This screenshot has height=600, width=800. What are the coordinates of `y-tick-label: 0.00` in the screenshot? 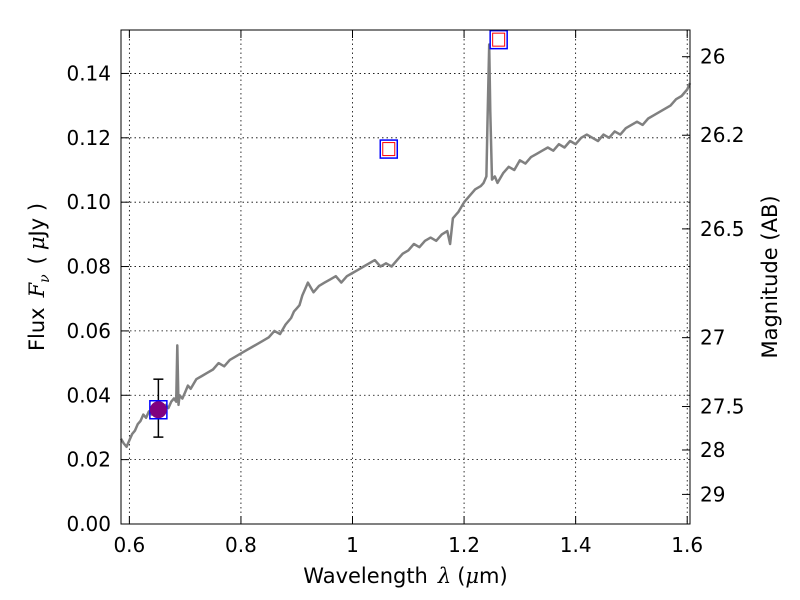 It's located at (88, 524).